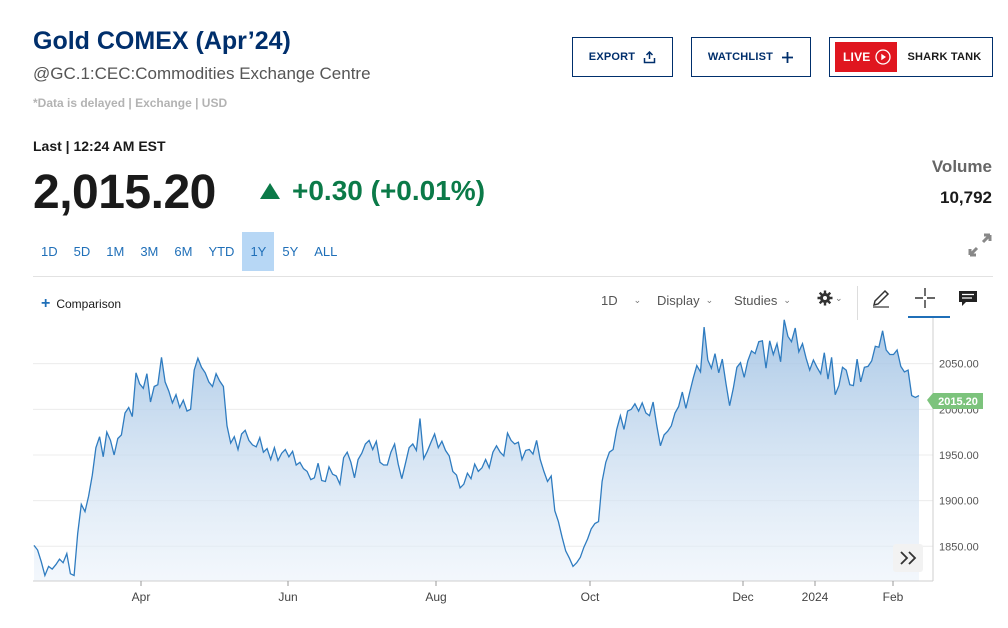  What do you see at coordinates (270, 191) in the screenshot?
I see `up-triangle-icon` at bounding box center [270, 191].